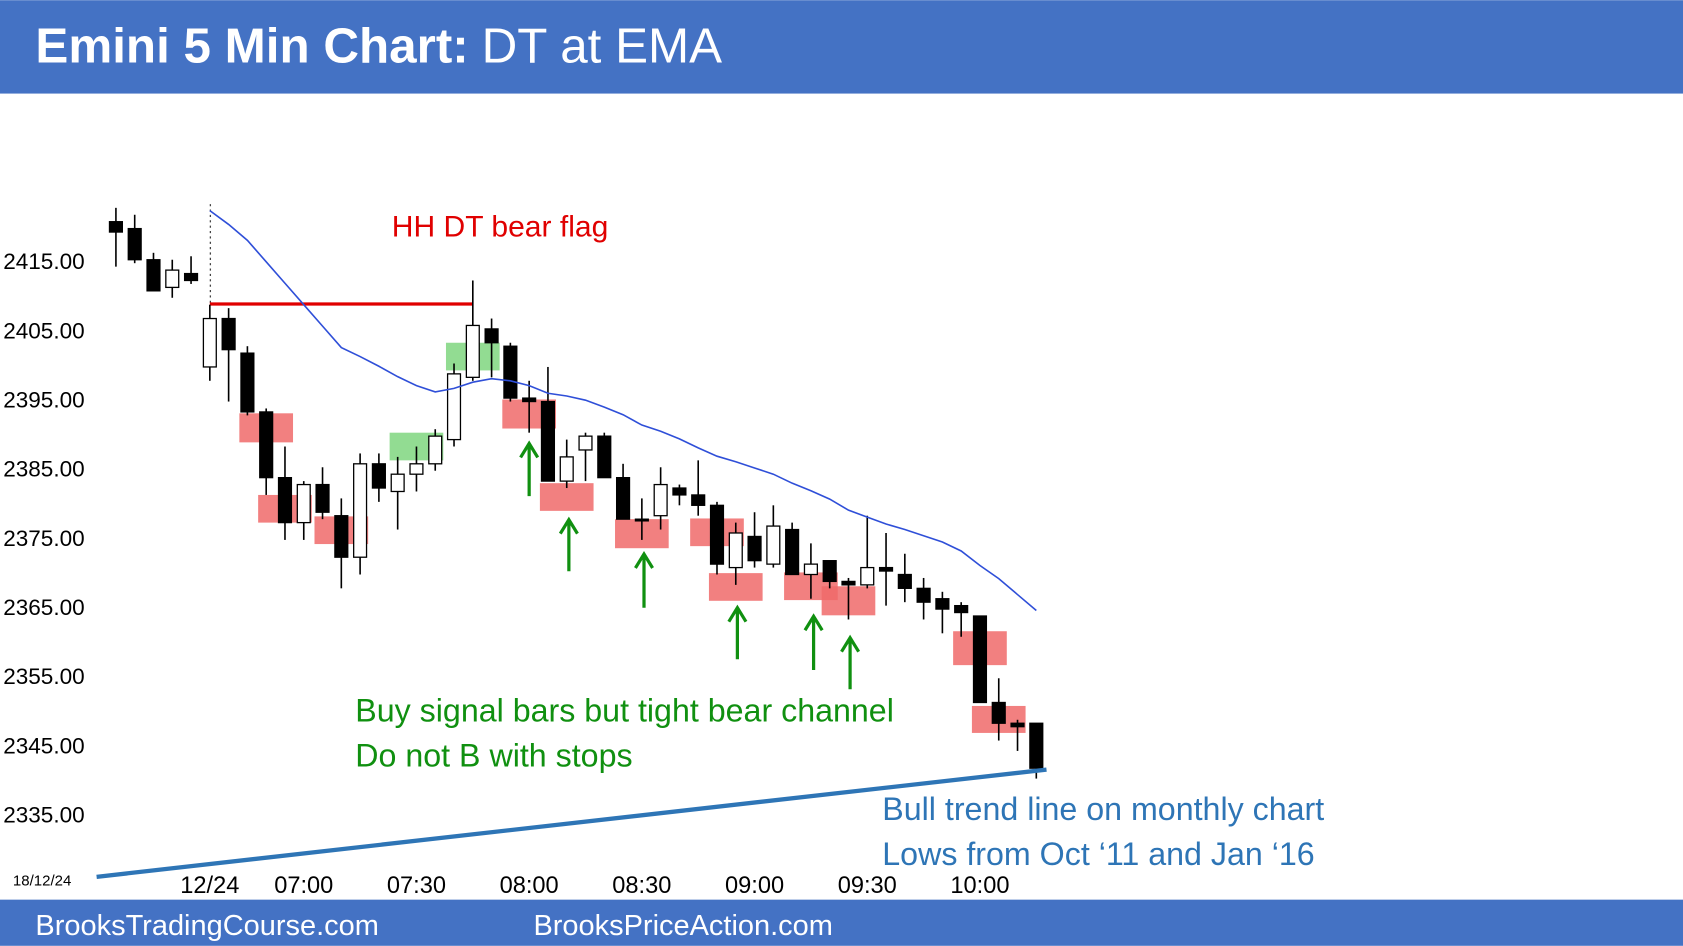 The height and width of the screenshot is (946, 1683). Describe the element at coordinates (1093, 886) in the screenshot. I see `x-tick-label: 10` at that location.